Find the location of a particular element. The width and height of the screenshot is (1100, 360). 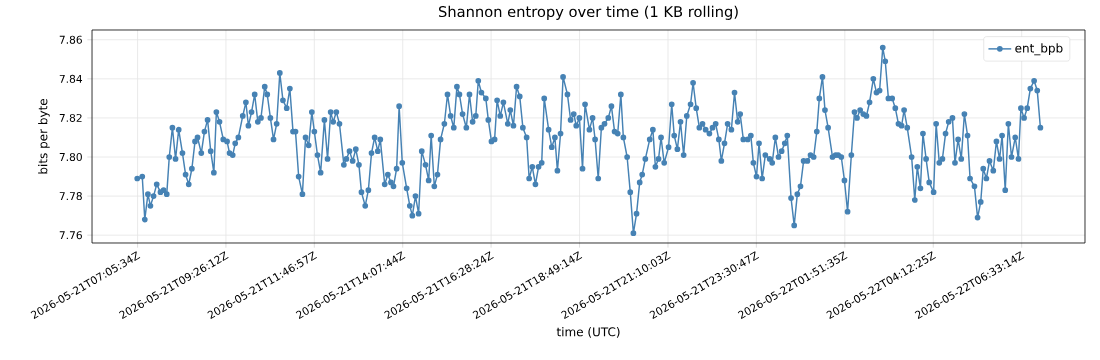

y-tick-label: 7.86 is located at coordinates (70, 39).